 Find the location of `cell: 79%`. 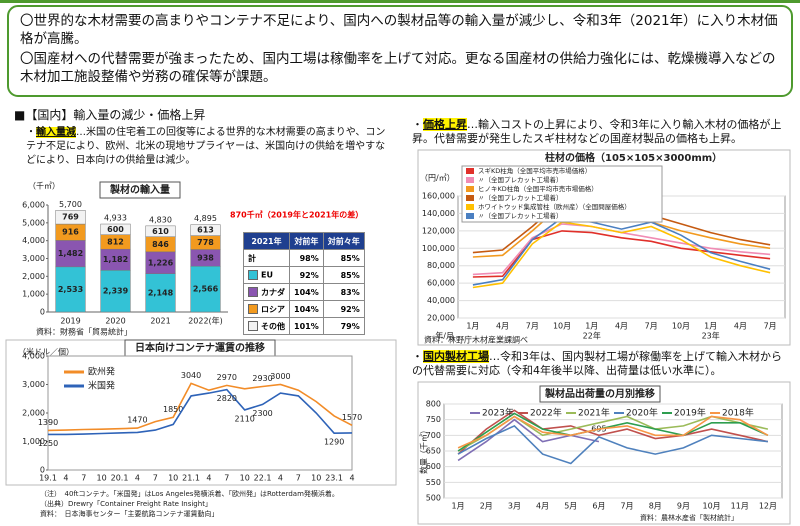

cell: 79% is located at coordinates (343, 326).